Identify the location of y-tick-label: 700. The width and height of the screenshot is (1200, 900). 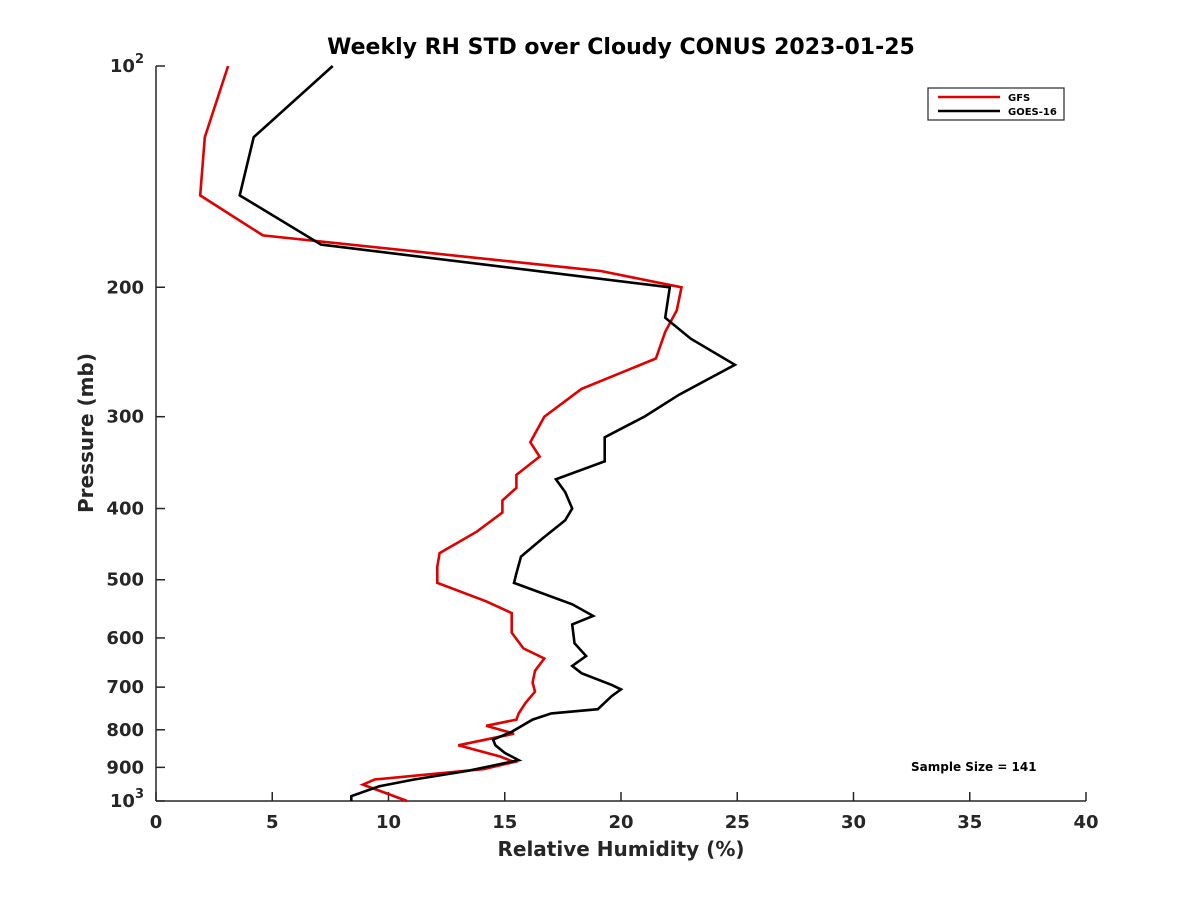
(125, 687).